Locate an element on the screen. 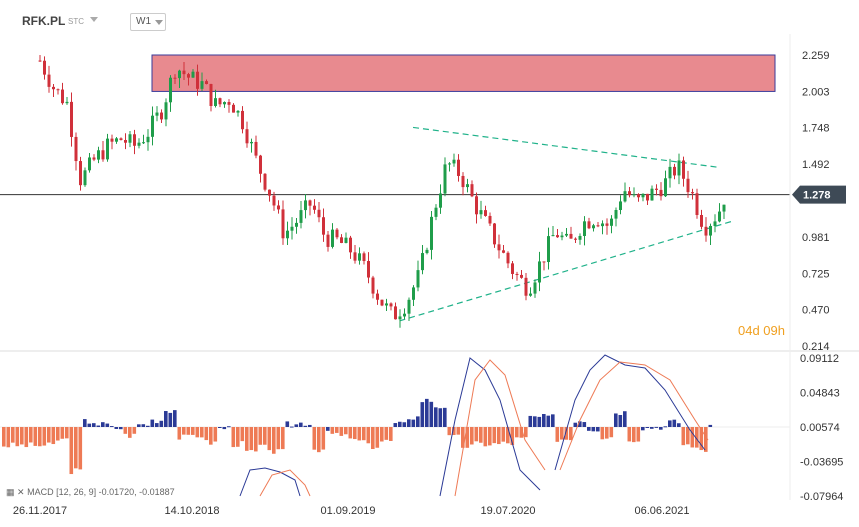 Image resolution: width=859 pixels, height=527 pixels. source-dropdown-icon is located at coordinates (94, 19).